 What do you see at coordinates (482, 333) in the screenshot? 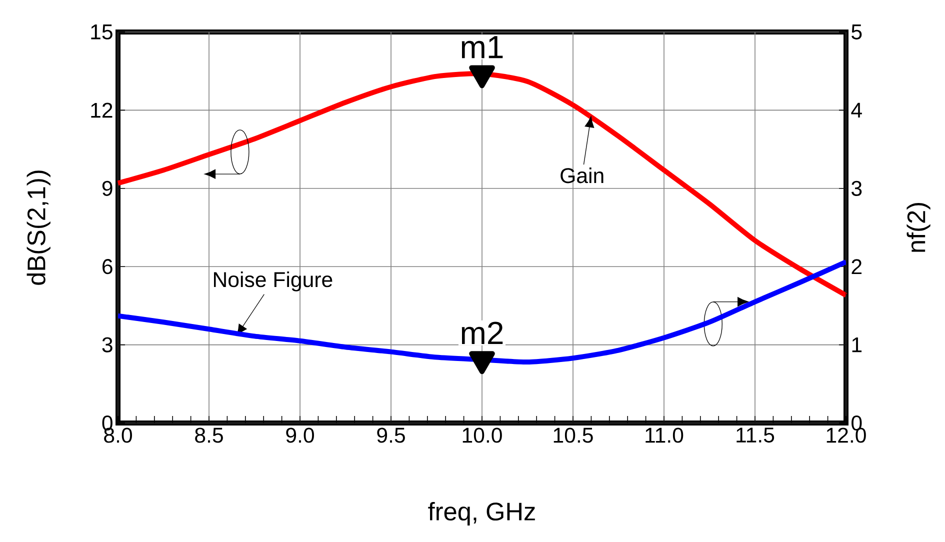
I see `annotation: m2` at bounding box center [482, 333].